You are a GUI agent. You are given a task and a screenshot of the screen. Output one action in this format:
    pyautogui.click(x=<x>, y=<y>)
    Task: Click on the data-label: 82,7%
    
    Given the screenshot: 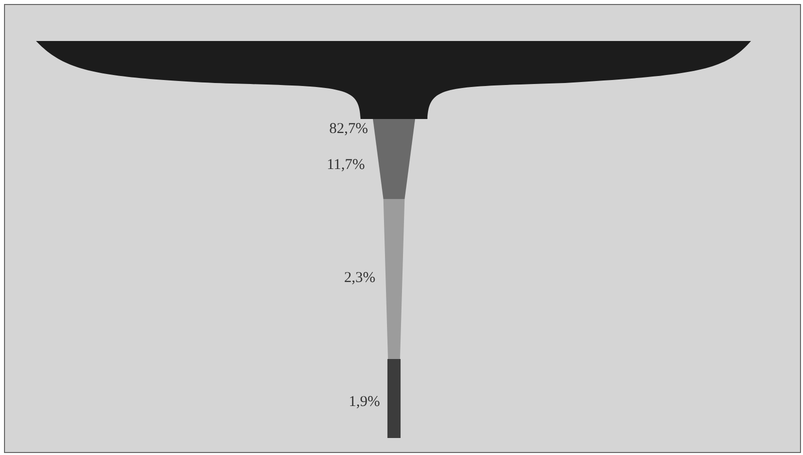 What is the action you would take?
    pyautogui.click(x=348, y=128)
    